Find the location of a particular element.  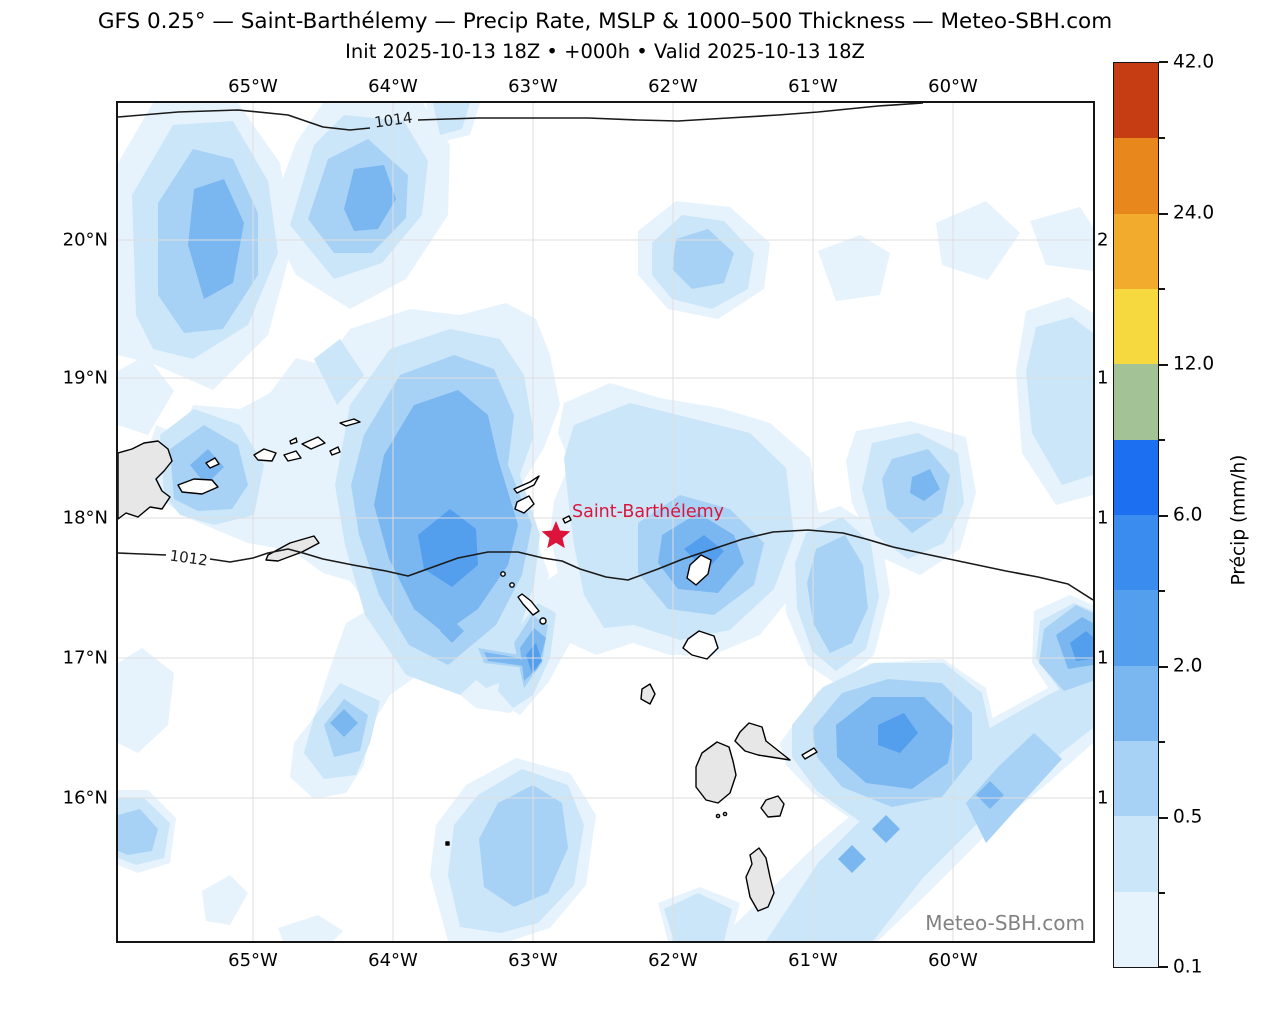

isobar-1014-label: 1014 is located at coordinates (393, 119).